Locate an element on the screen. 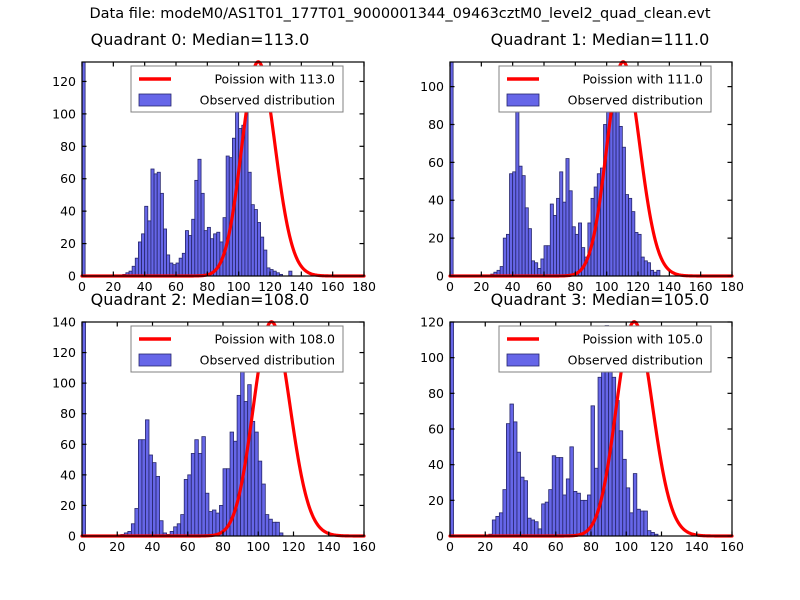 This screenshot has width=800, height=600. legend-label: Poission with 111.0 is located at coordinates (642, 79).